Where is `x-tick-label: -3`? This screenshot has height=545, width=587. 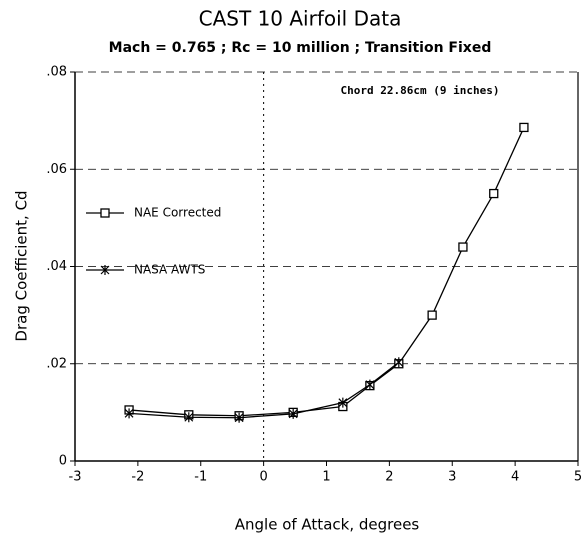 x-tick-label: -3 is located at coordinates (75, 477).